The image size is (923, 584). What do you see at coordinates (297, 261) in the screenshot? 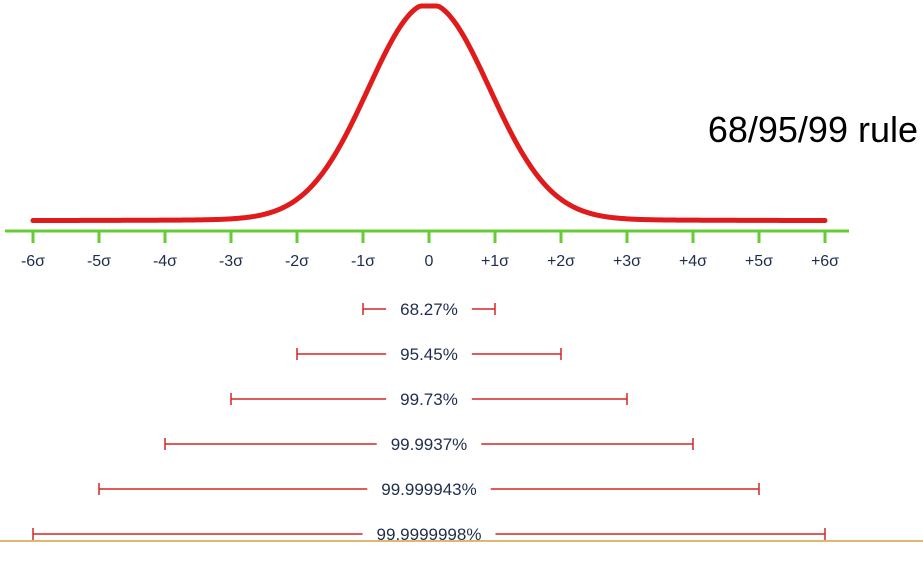
I see `tick-label: -2σ` at bounding box center [297, 261].